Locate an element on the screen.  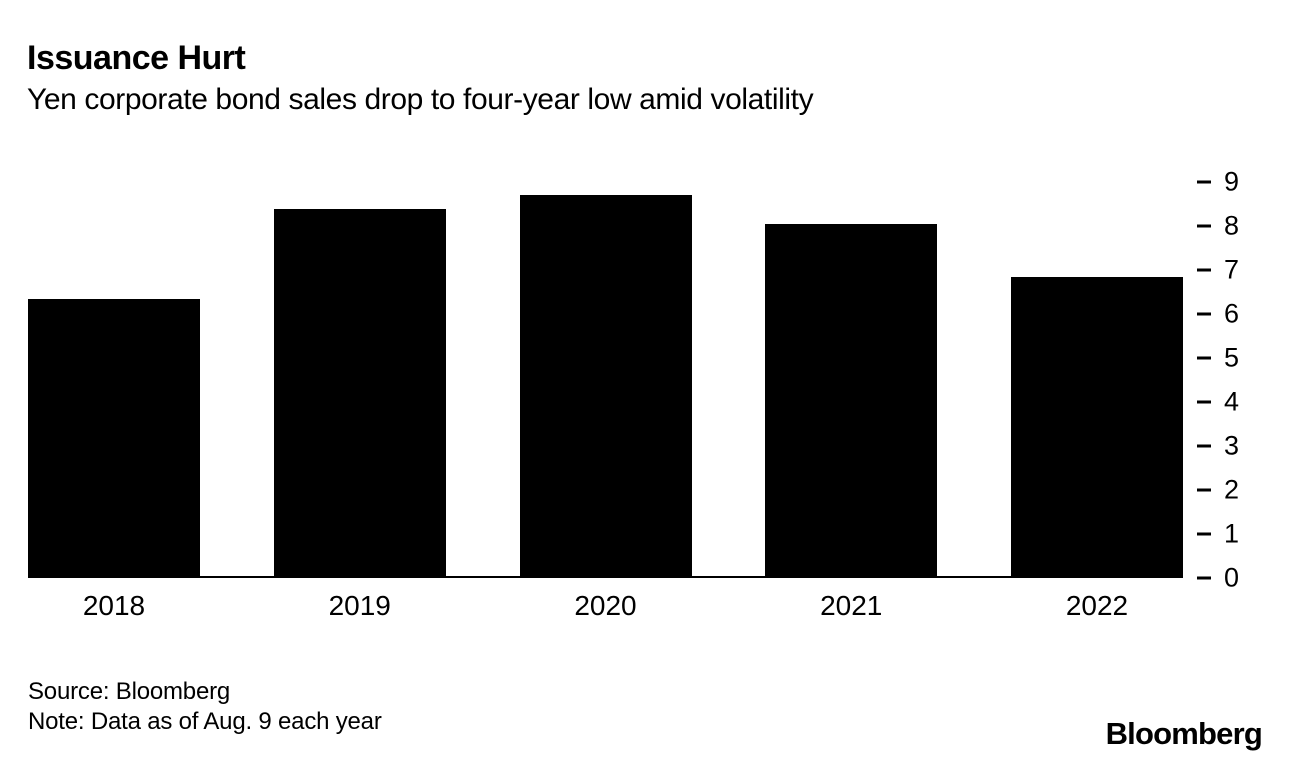
y-tick-4: 4 is located at coordinates (1218, 401).